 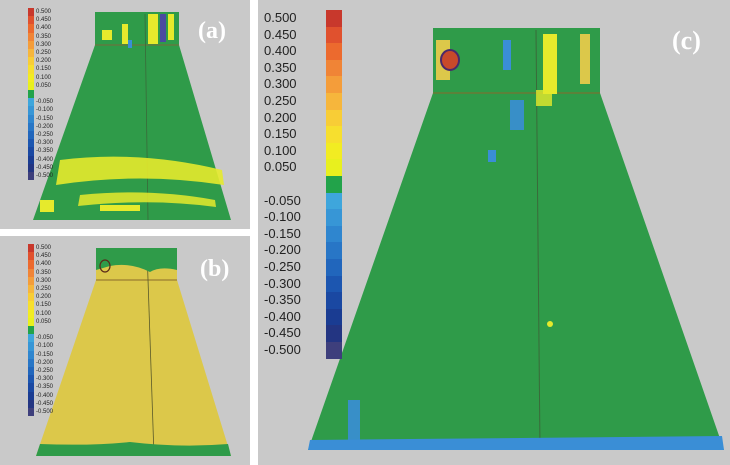 I want to click on panel-b-scale-tick-label: 0.350, so click(x=44, y=272).